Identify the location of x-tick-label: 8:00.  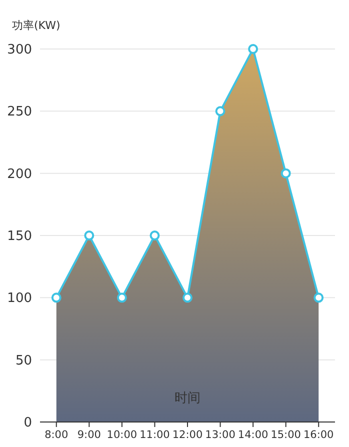
(56, 435).